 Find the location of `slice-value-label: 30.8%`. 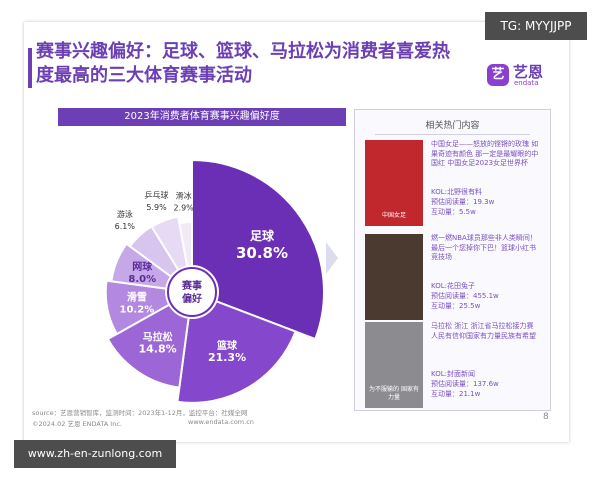

slice-value-label: 30.8% is located at coordinates (262, 253).